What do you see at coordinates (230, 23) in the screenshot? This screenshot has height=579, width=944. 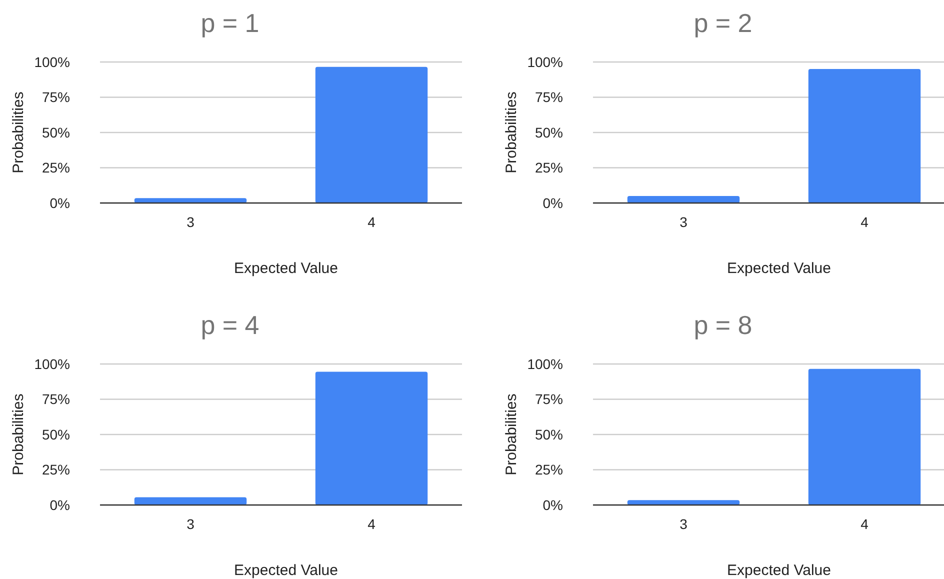 I see `chart-title: p = 1` at bounding box center [230, 23].